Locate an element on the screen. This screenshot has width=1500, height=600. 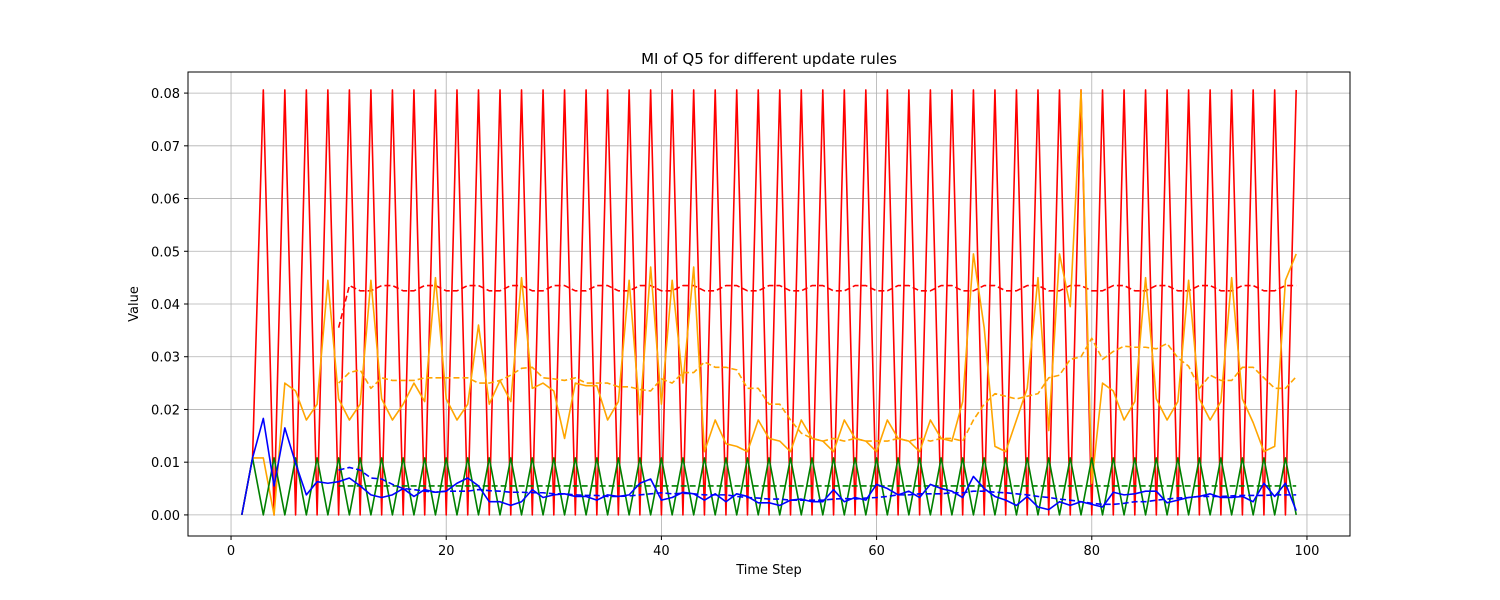
x-tick-label: 60 is located at coordinates (876, 551).